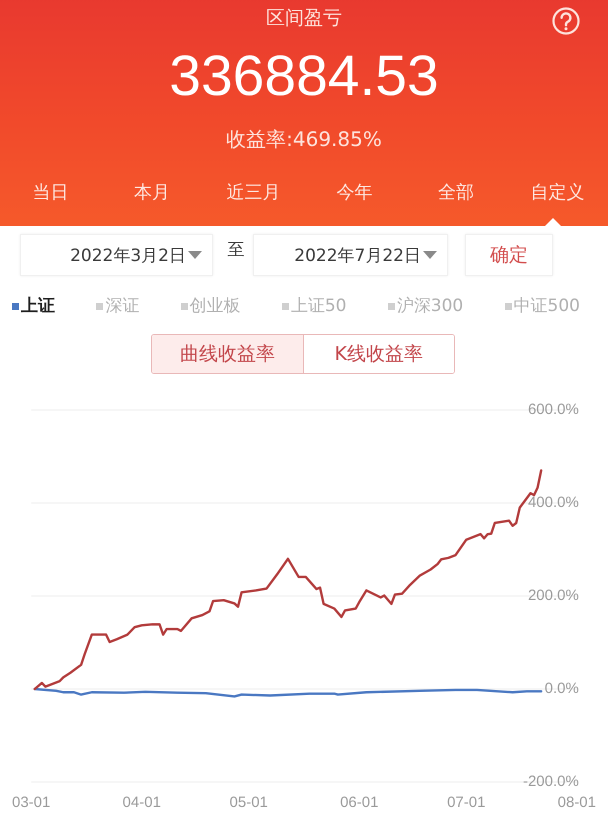  What do you see at coordinates (152, 192) in the screenshot?
I see `text: 本月` at bounding box center [152, 192].